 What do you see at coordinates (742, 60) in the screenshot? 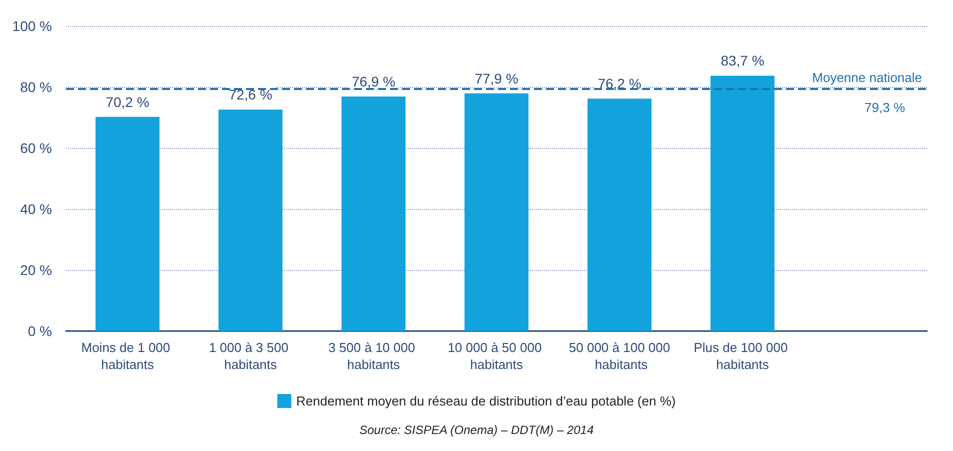
I see `data-label: 83,7 %` at bounding box center [742, 60].